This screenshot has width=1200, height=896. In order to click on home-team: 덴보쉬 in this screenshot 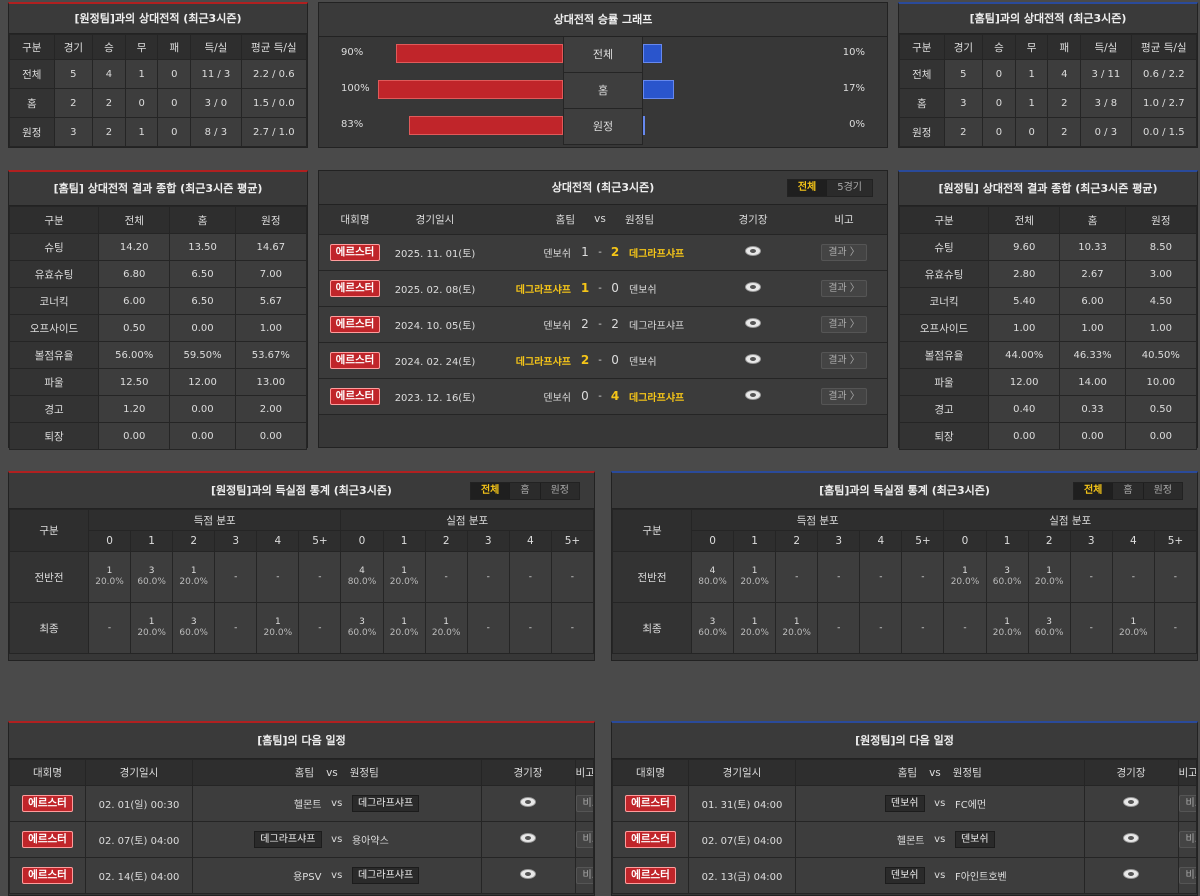, I will do `click(863, 875)`.